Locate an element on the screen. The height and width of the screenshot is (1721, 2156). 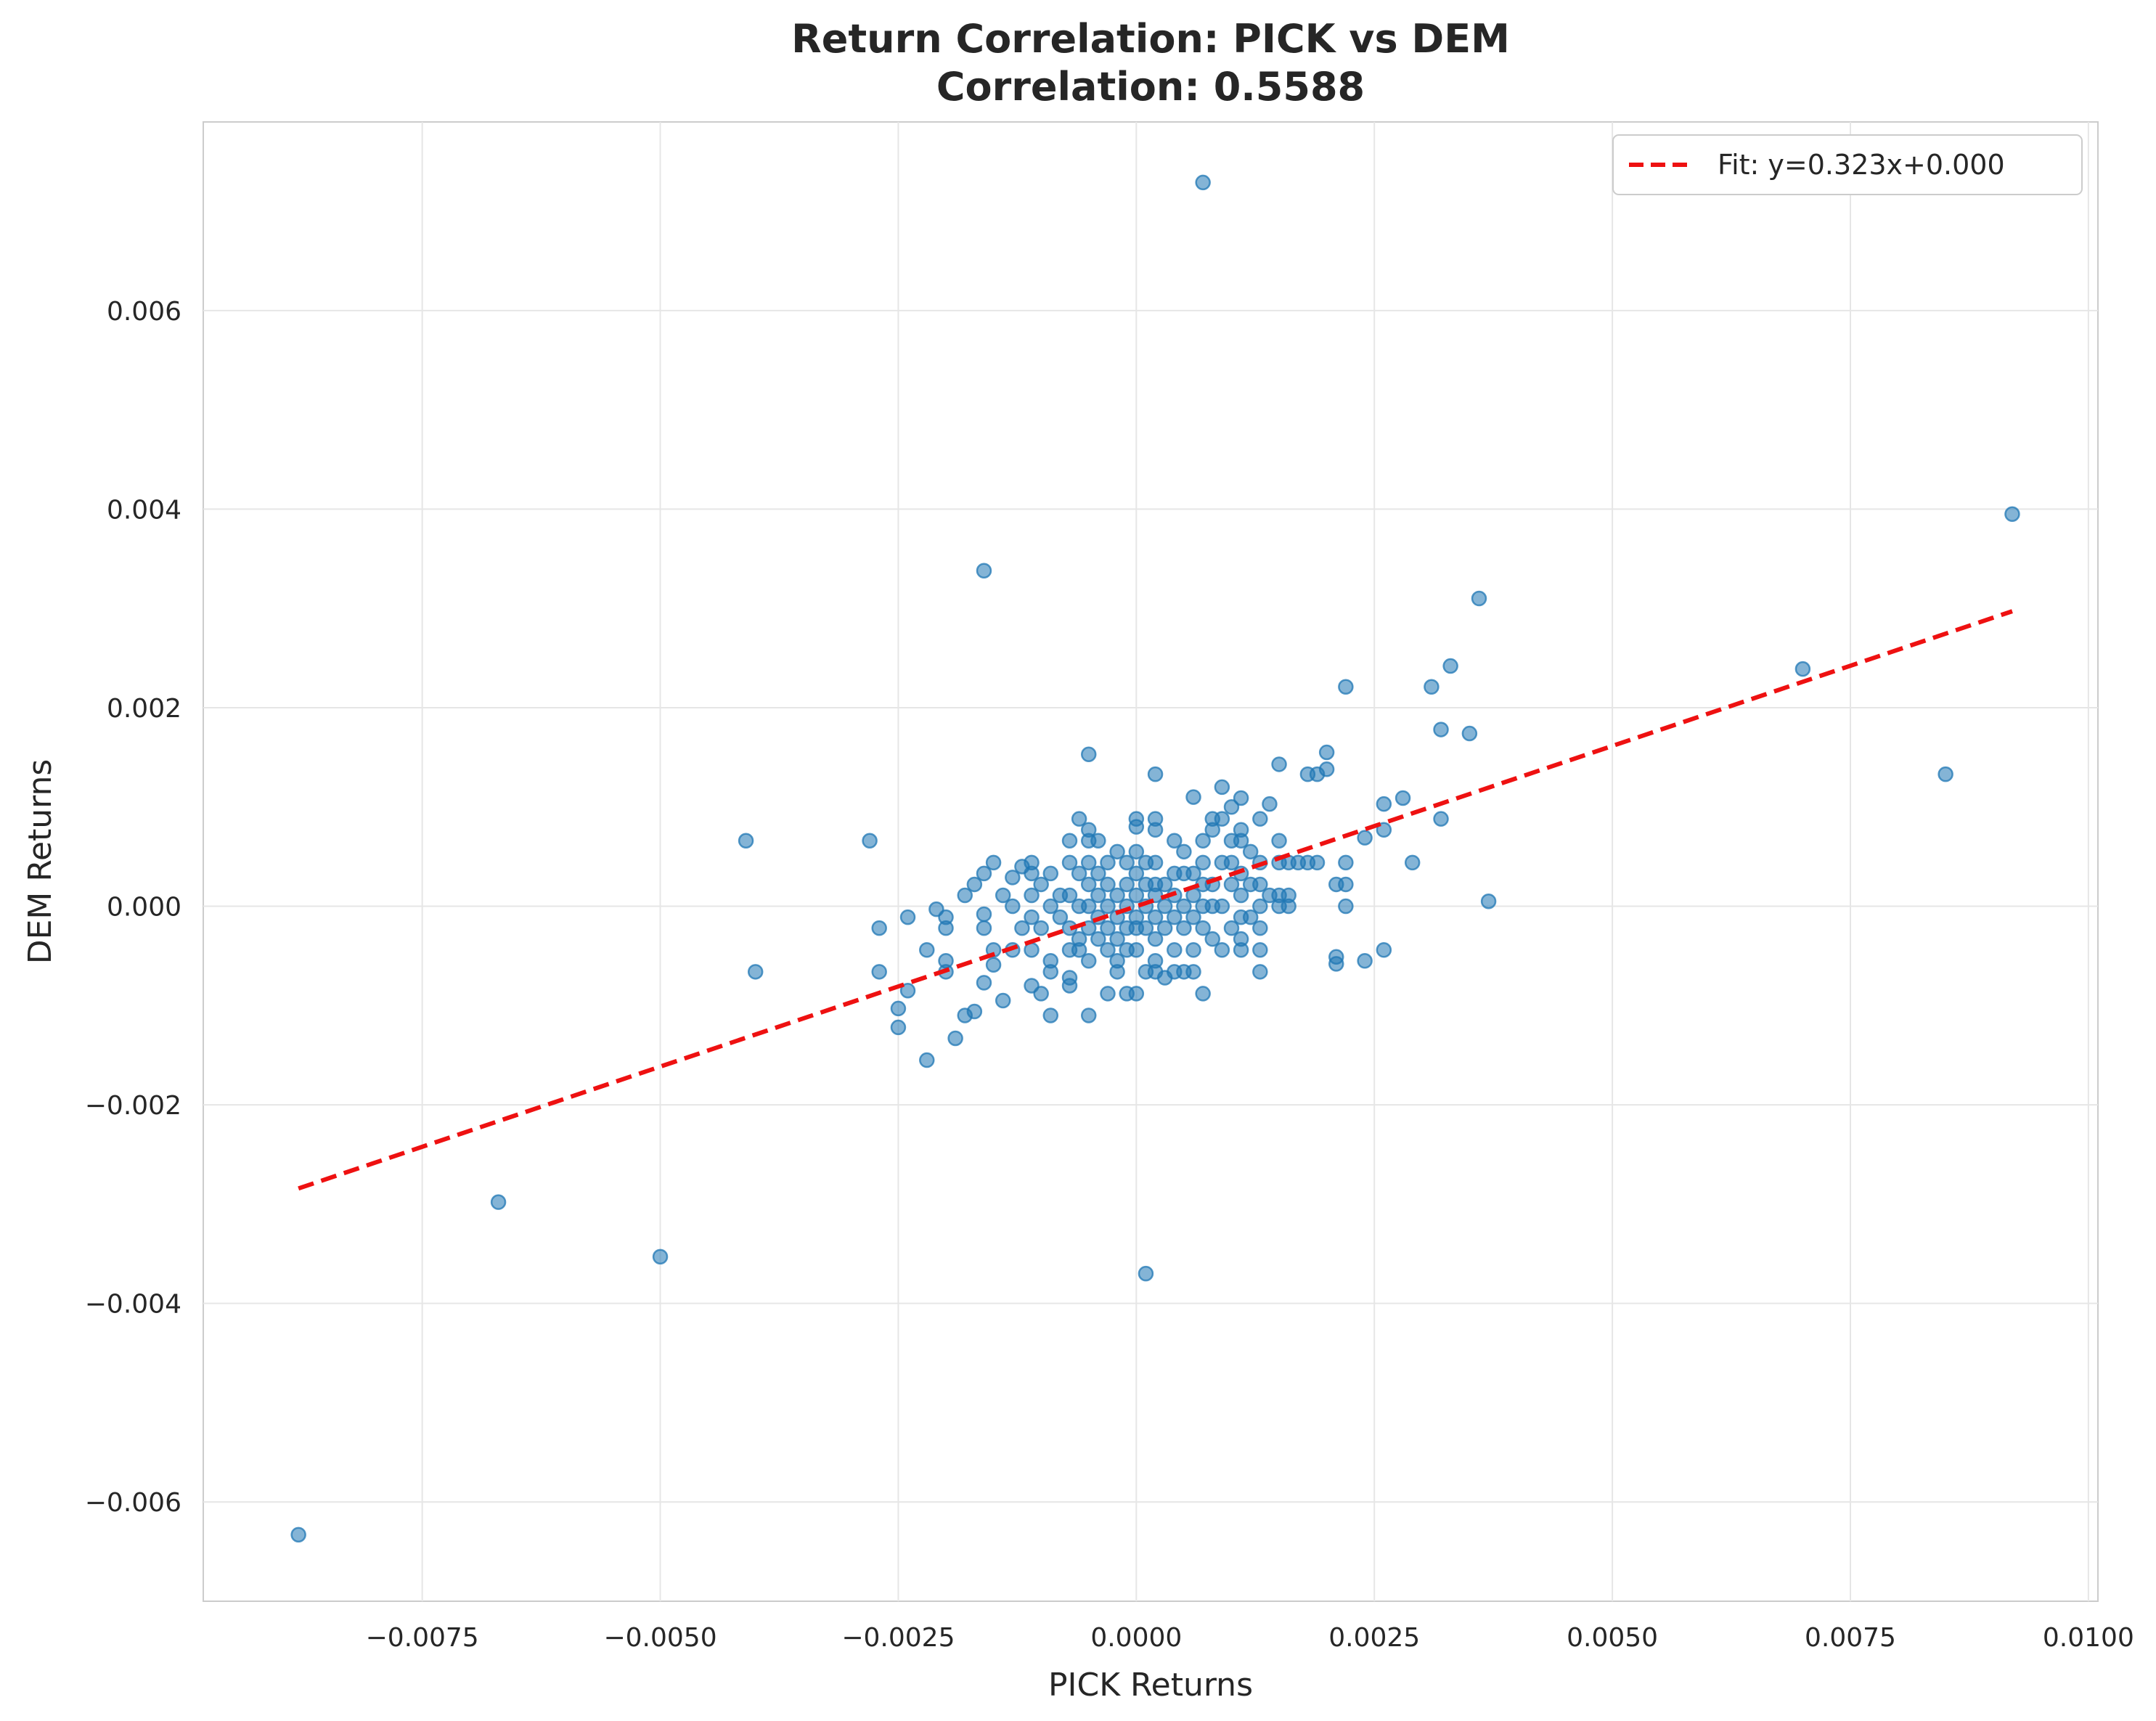
x-tick-label: 0.0050 is located at coordinates (1613, 1638).